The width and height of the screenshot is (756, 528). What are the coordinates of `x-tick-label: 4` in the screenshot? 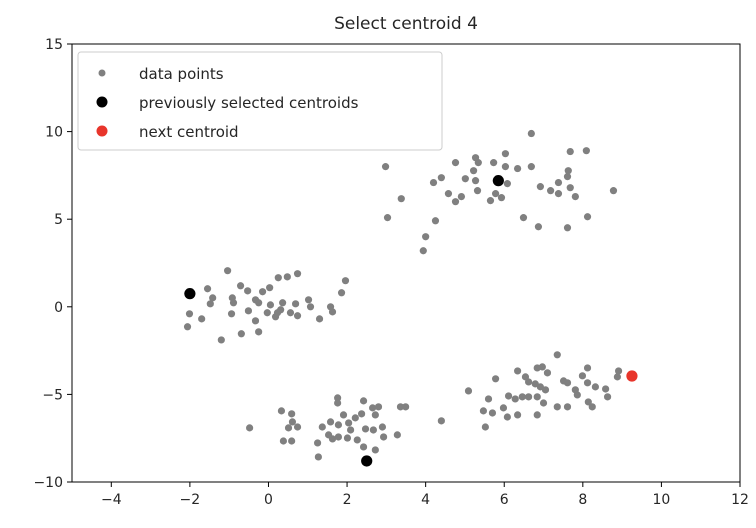 It's located at (425, 500).